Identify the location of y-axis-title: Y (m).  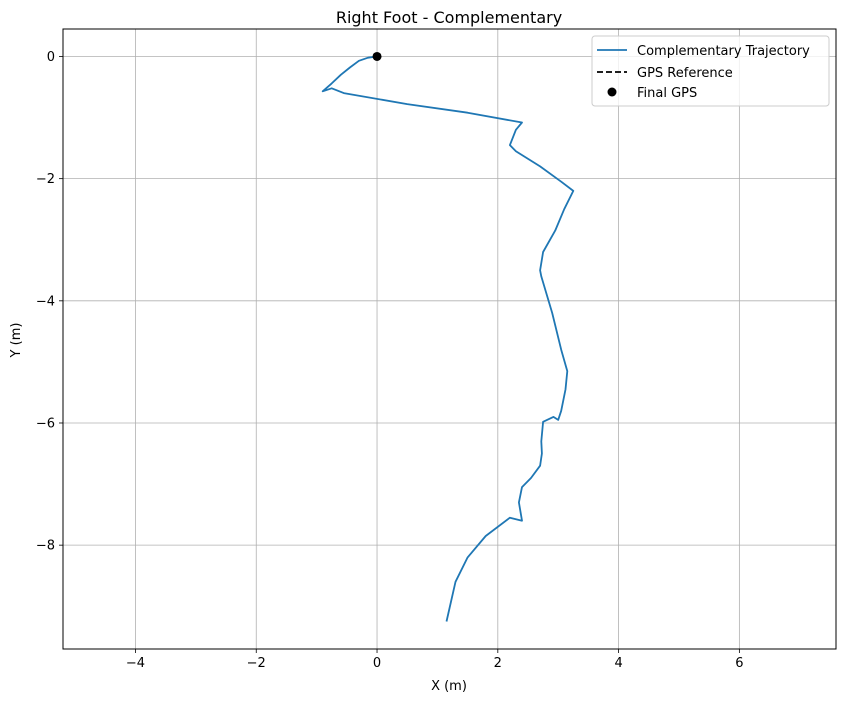
(16, 341).